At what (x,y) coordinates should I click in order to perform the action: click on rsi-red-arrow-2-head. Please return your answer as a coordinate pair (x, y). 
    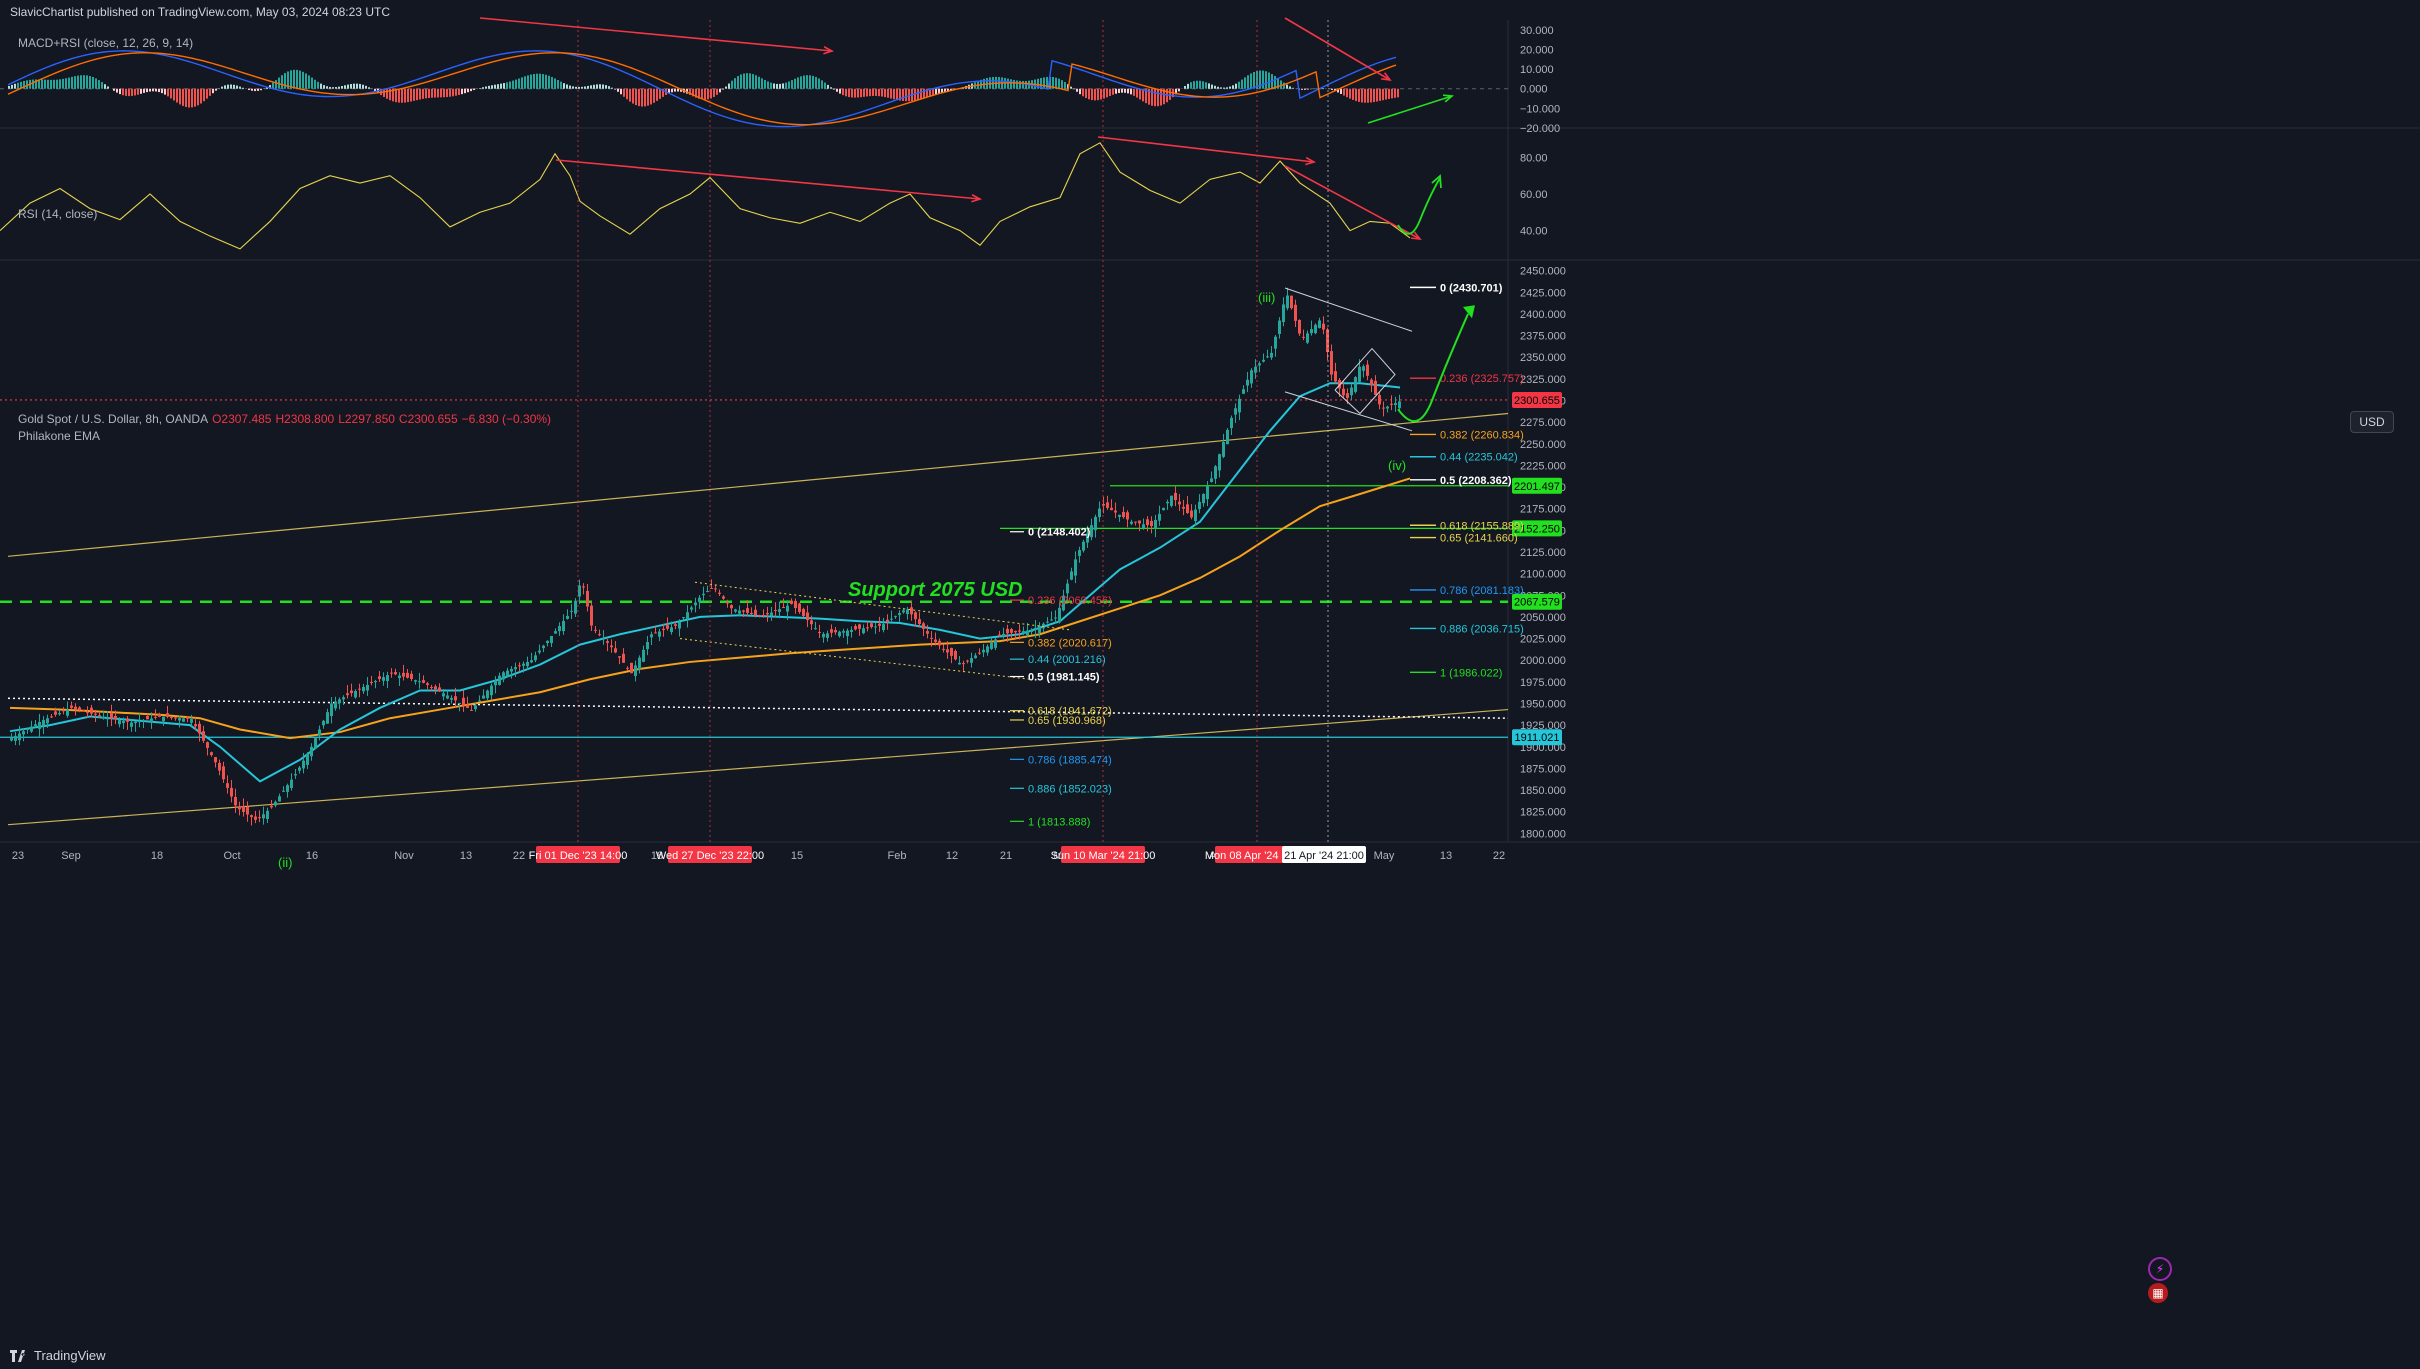
    Looking at the image, I should click on (1311, 161).